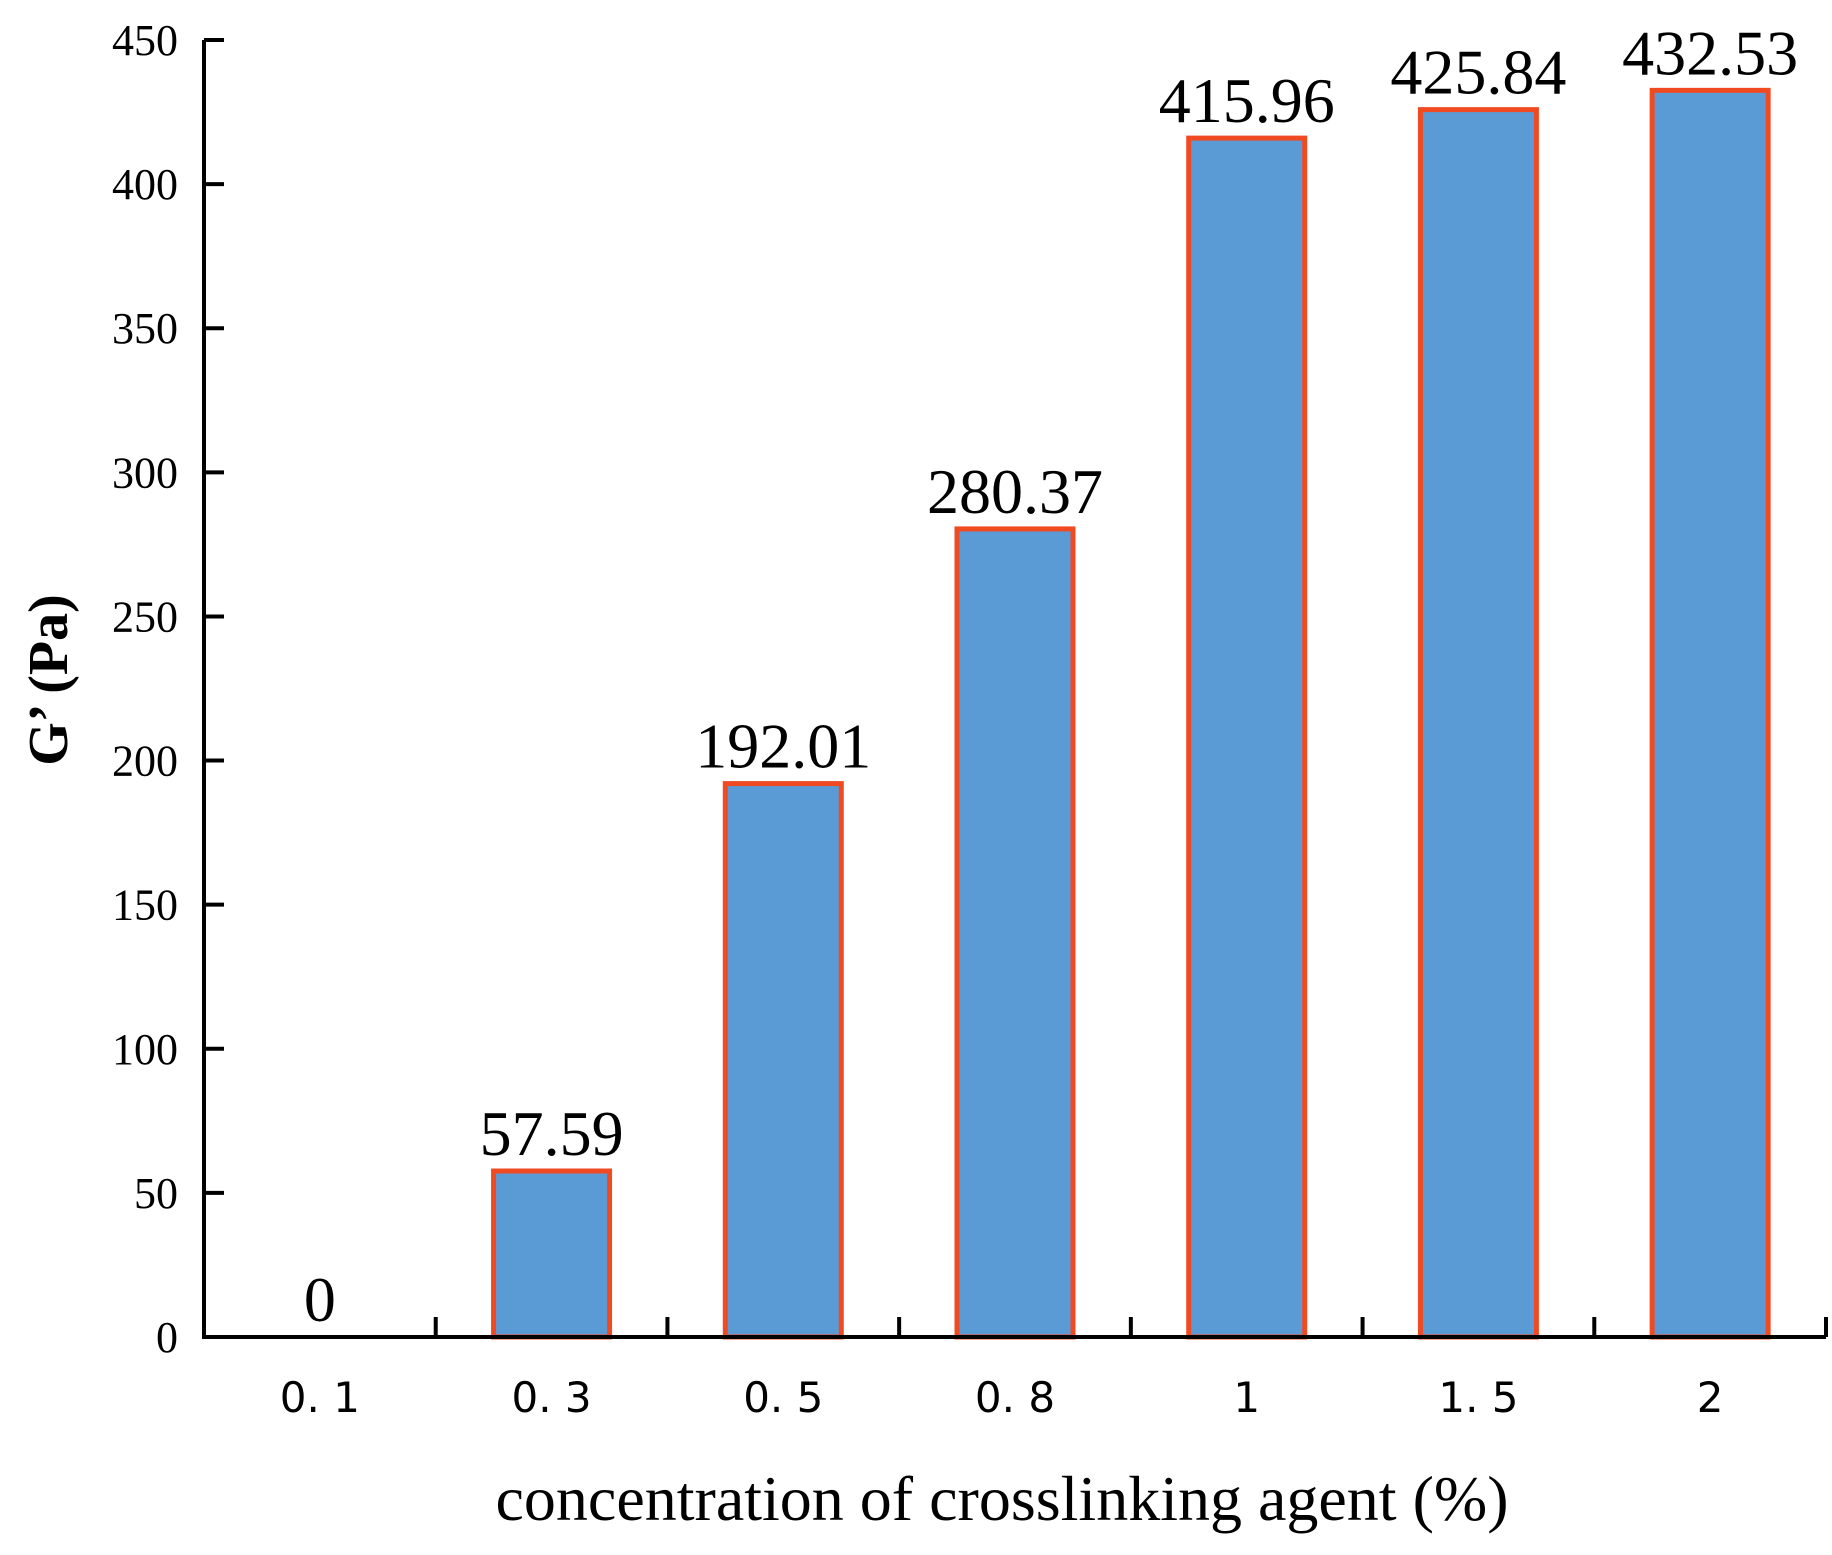 The image size is (1832, 1555). Describe the element at coordinates (1710, 52) in the screenshot. I see `data-label: 432.53` at that location.